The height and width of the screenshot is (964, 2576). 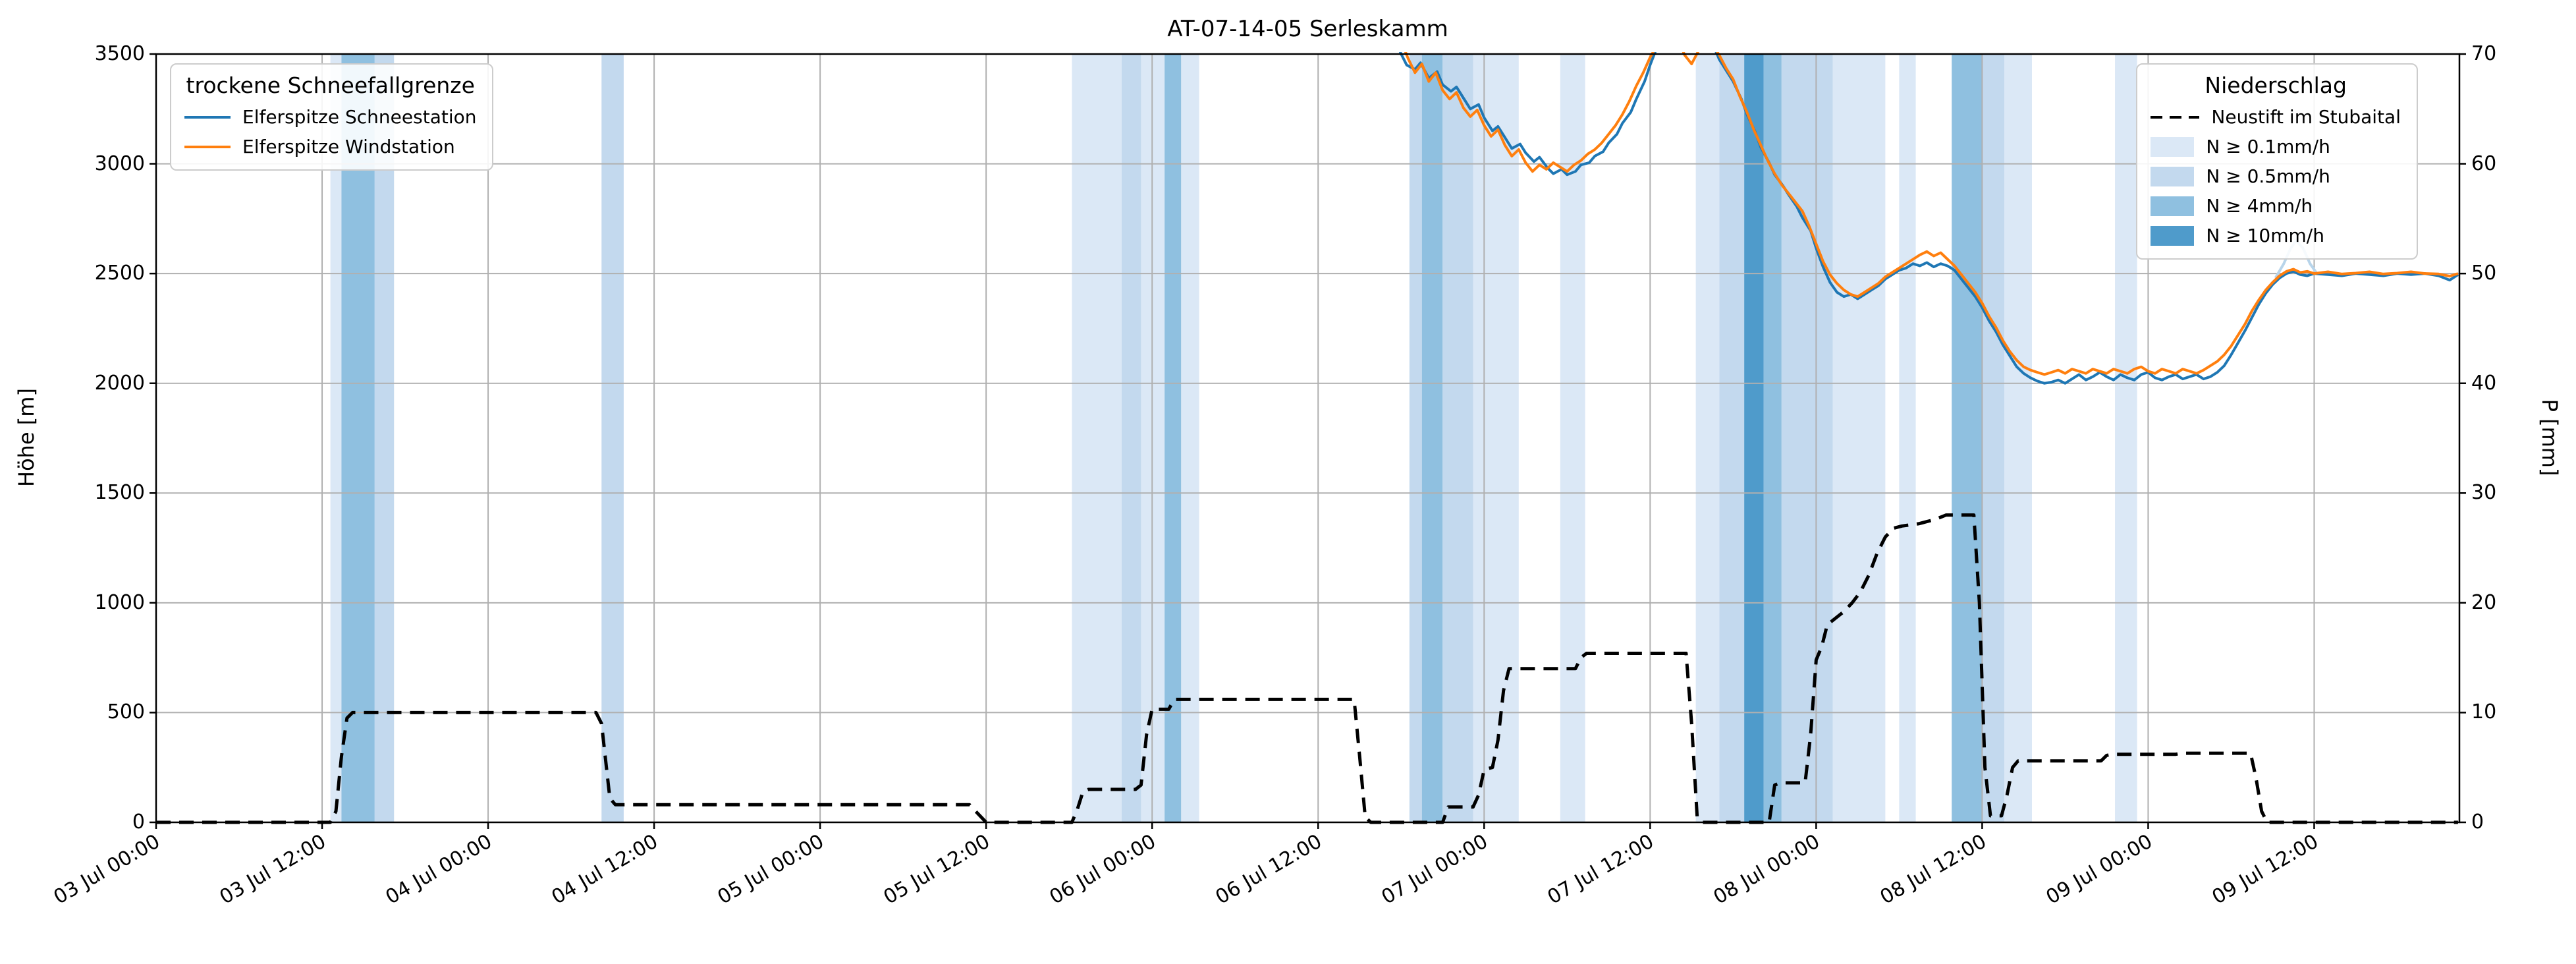 What do you see at coordinates (207, 146) in the screenshot?
I see `line-swatch-windstation` at bounding box center [207, 146].